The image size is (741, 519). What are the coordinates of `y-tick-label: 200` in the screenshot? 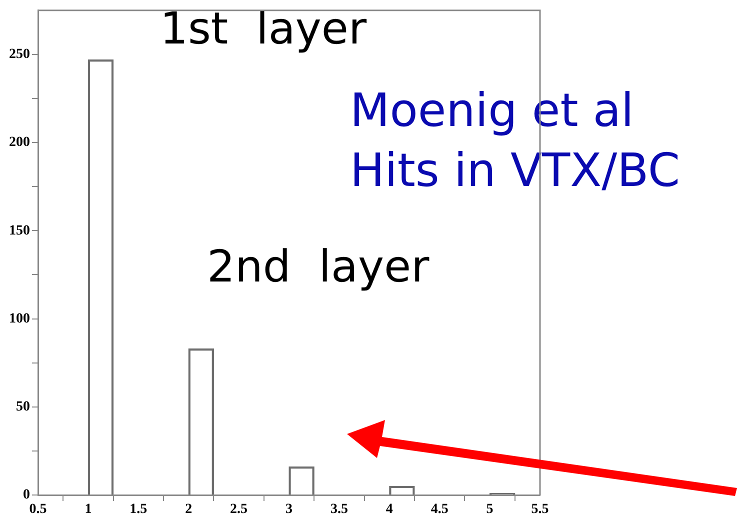 It's located at (19, 142).